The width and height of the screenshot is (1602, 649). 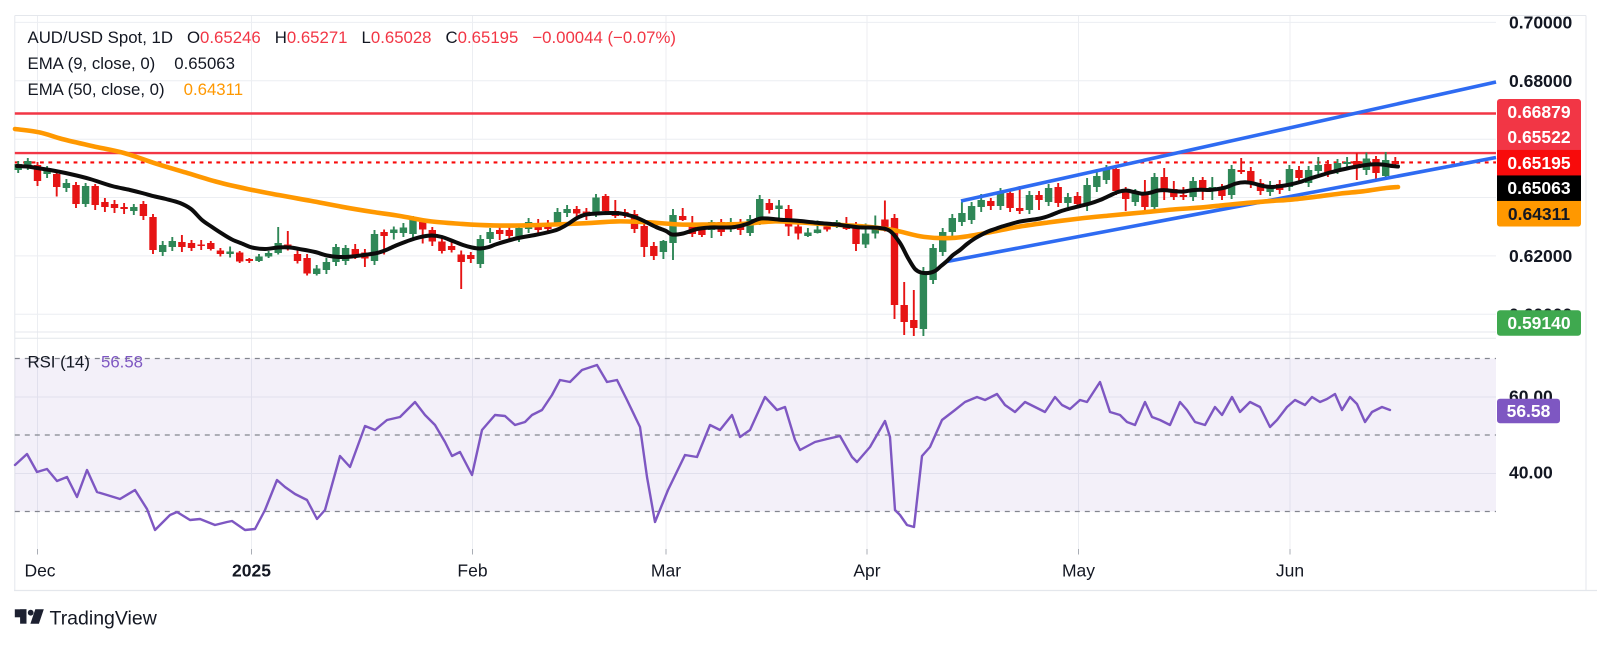 What do you see at coordinates (1541, 22) in the screenshot?
I see `svg-text: 0.70000` at bounding box center [1541, 22].